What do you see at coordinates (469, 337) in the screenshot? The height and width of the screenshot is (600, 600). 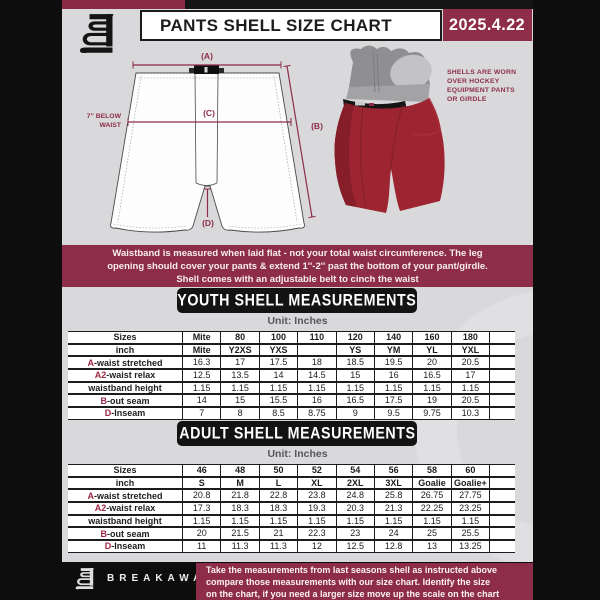 I see `table-cell: 180` at bounding box center [469, 337].